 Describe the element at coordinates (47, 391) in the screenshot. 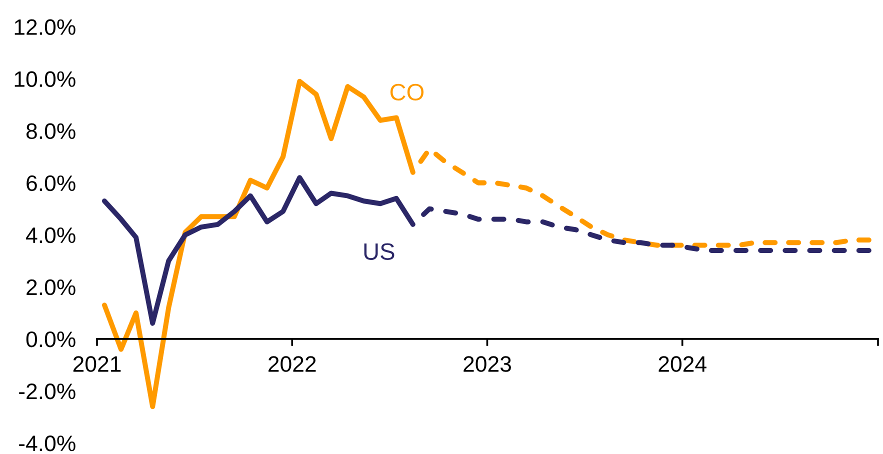

I see `y-tick-label: -2.0%` at that location.